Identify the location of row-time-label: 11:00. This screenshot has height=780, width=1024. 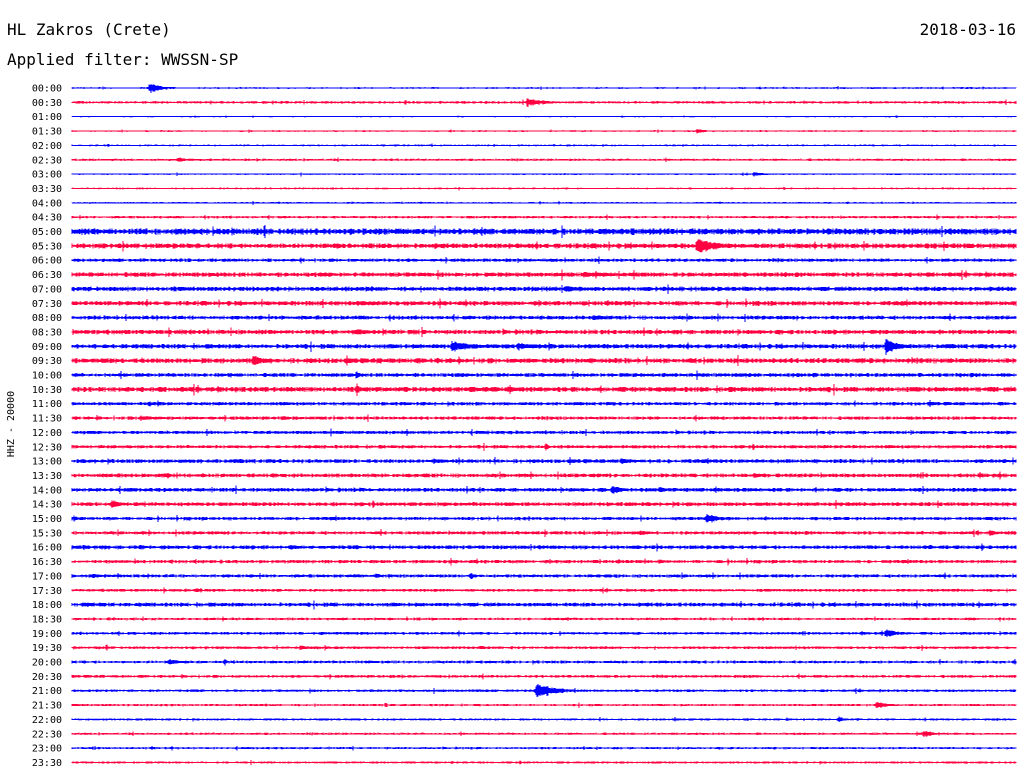
(47, 404).